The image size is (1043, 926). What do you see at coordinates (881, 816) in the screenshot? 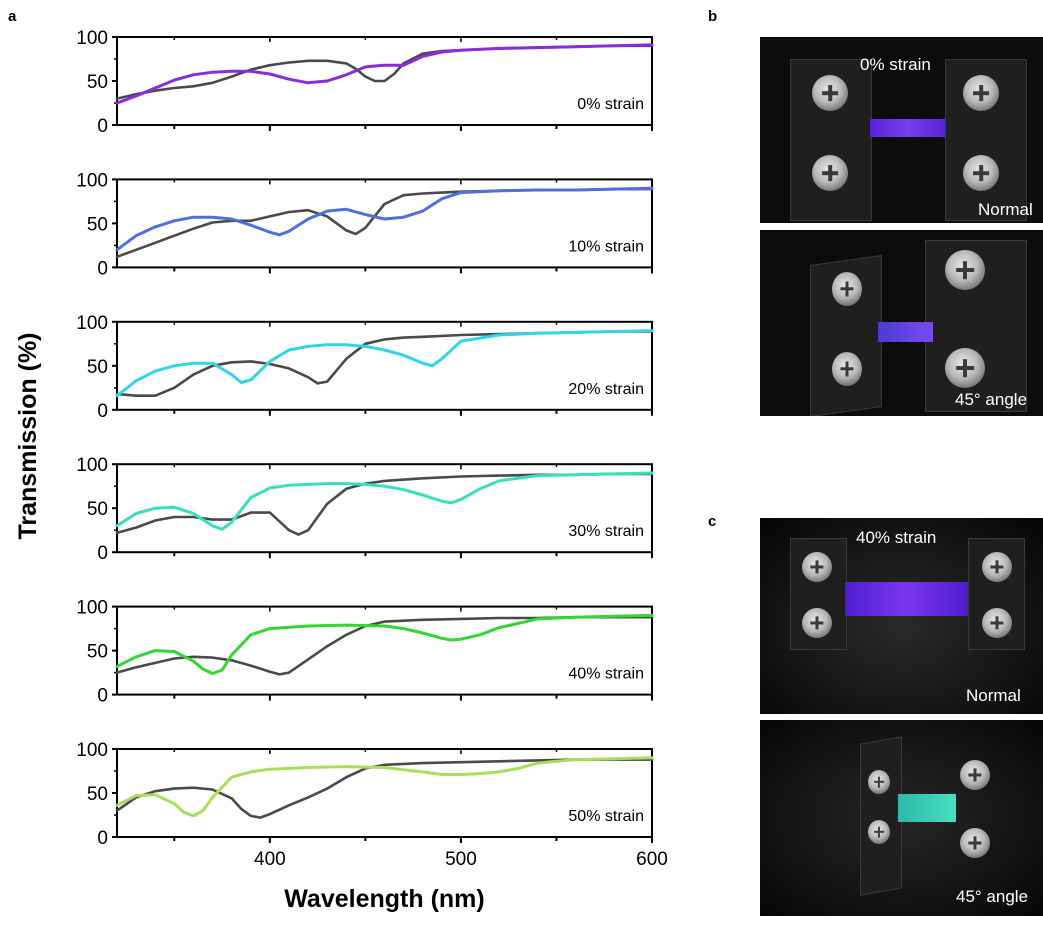
I see `clamp-left` at bounding box center [881, 816].